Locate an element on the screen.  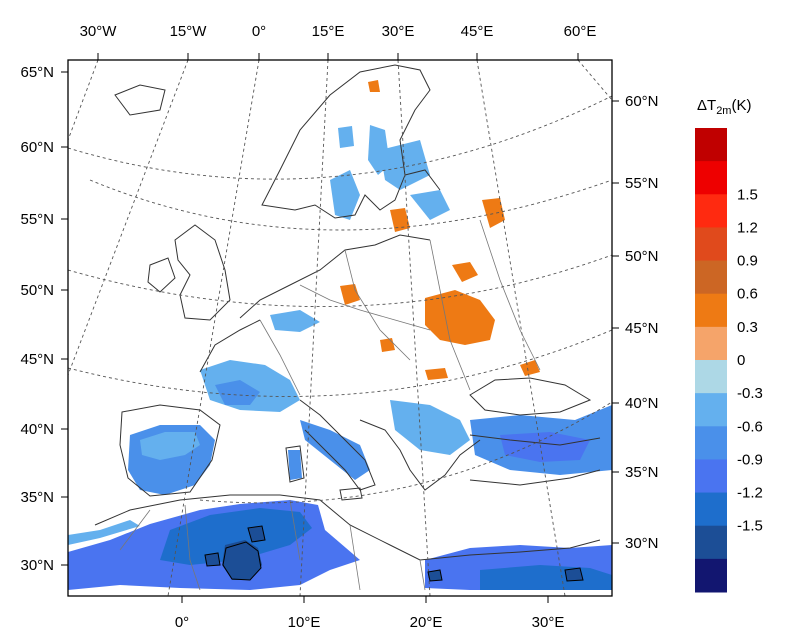
italy-coast is located at coordinates (337, 445).